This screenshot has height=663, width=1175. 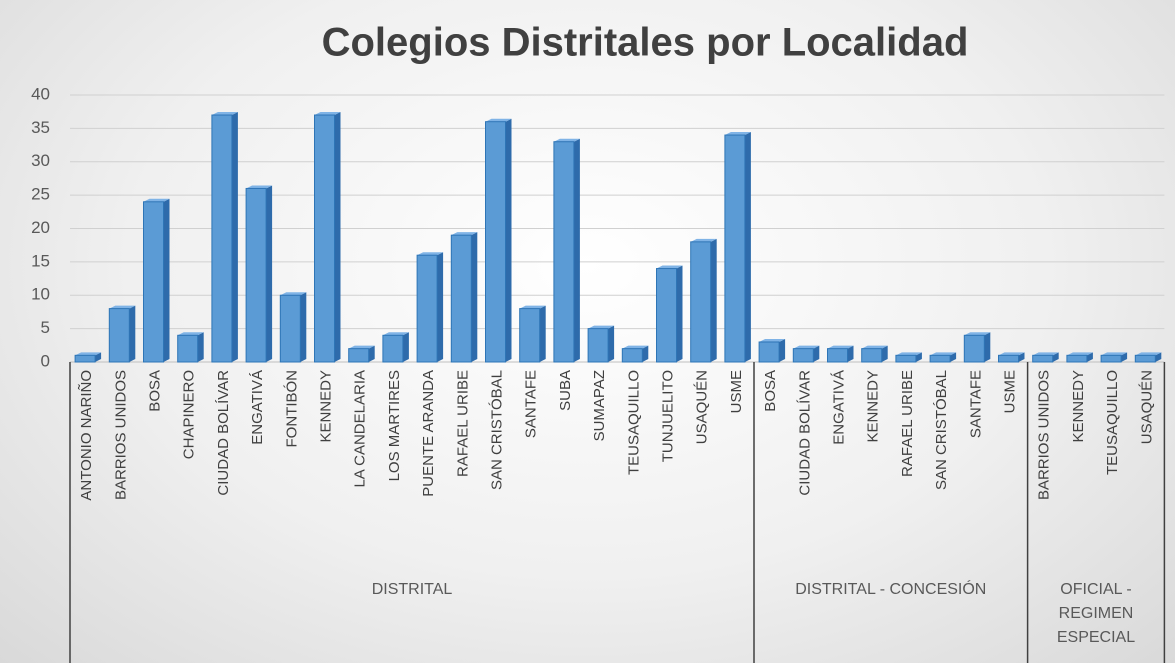 I want to click on x-tick-label: USAQUÉN, so click(x=702, y=407).